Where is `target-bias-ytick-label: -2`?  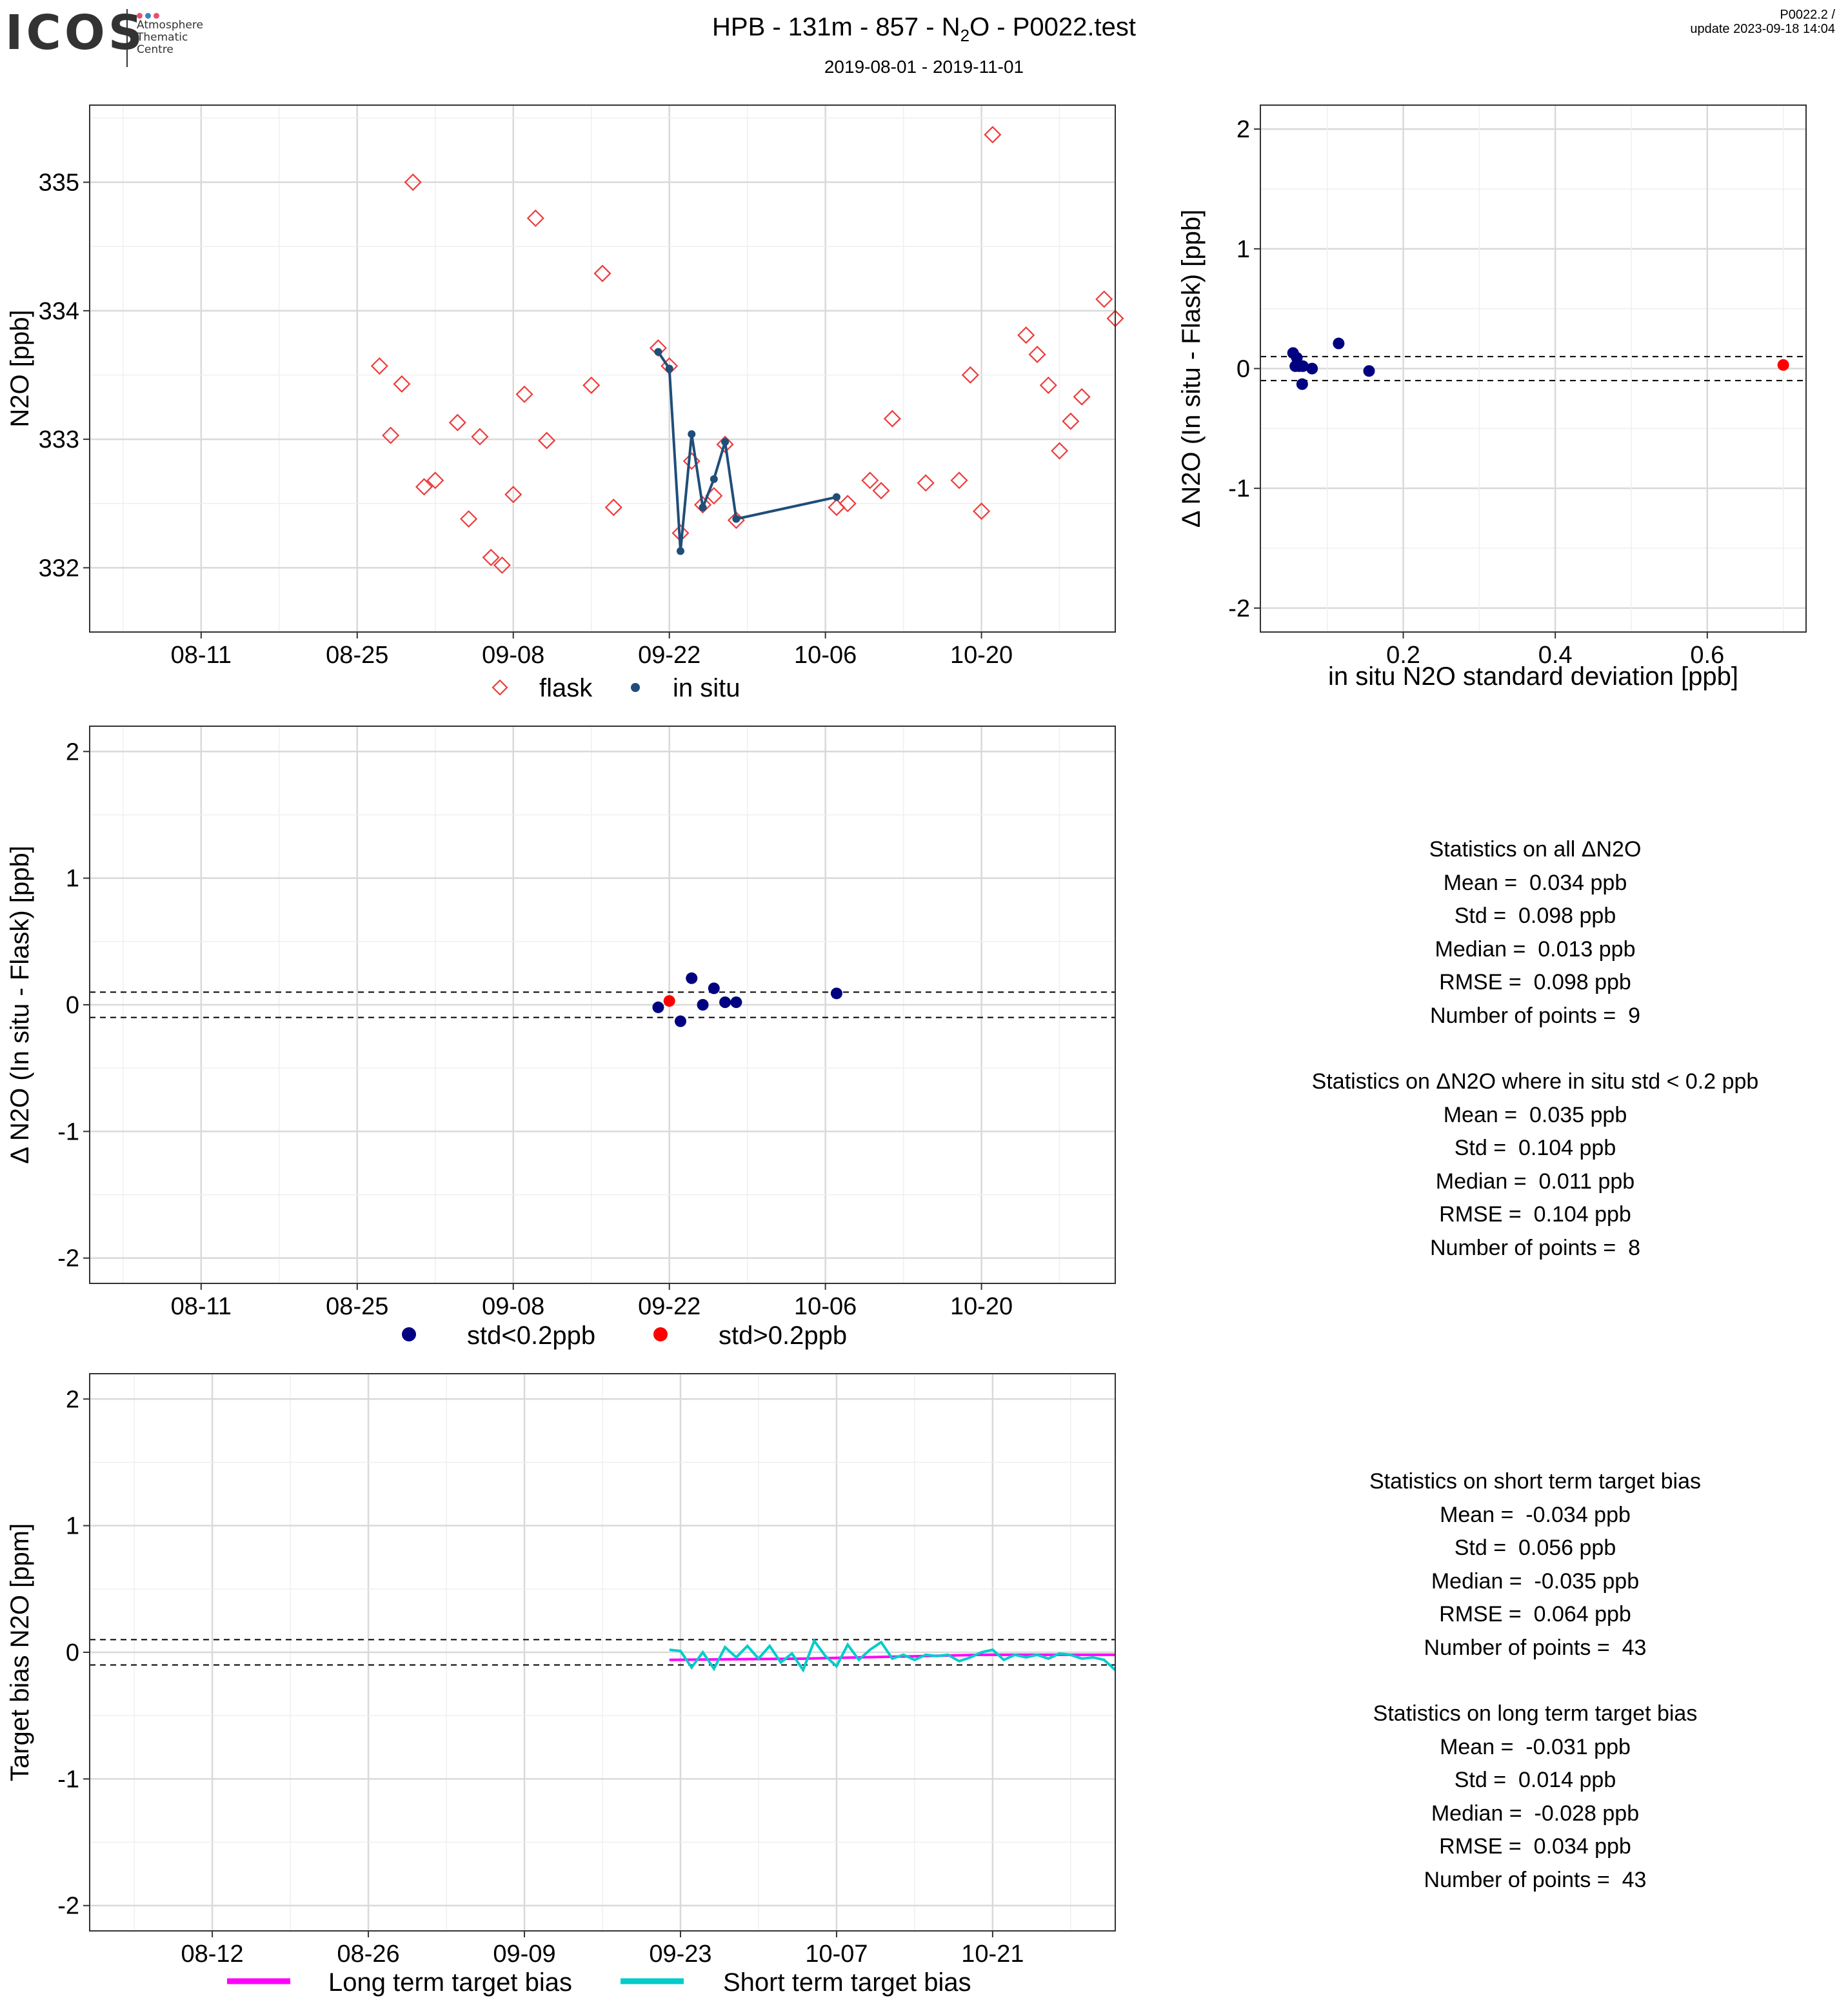
target-bias-ytick-label: -2 is located at coordinates (68, 1906).